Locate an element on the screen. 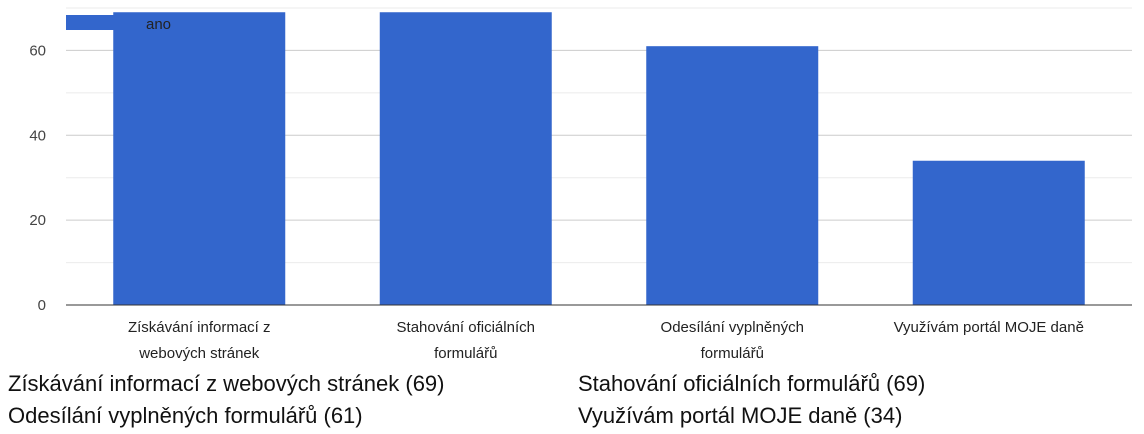  y-tick-label: 60 is located at coordinates (37, 50).